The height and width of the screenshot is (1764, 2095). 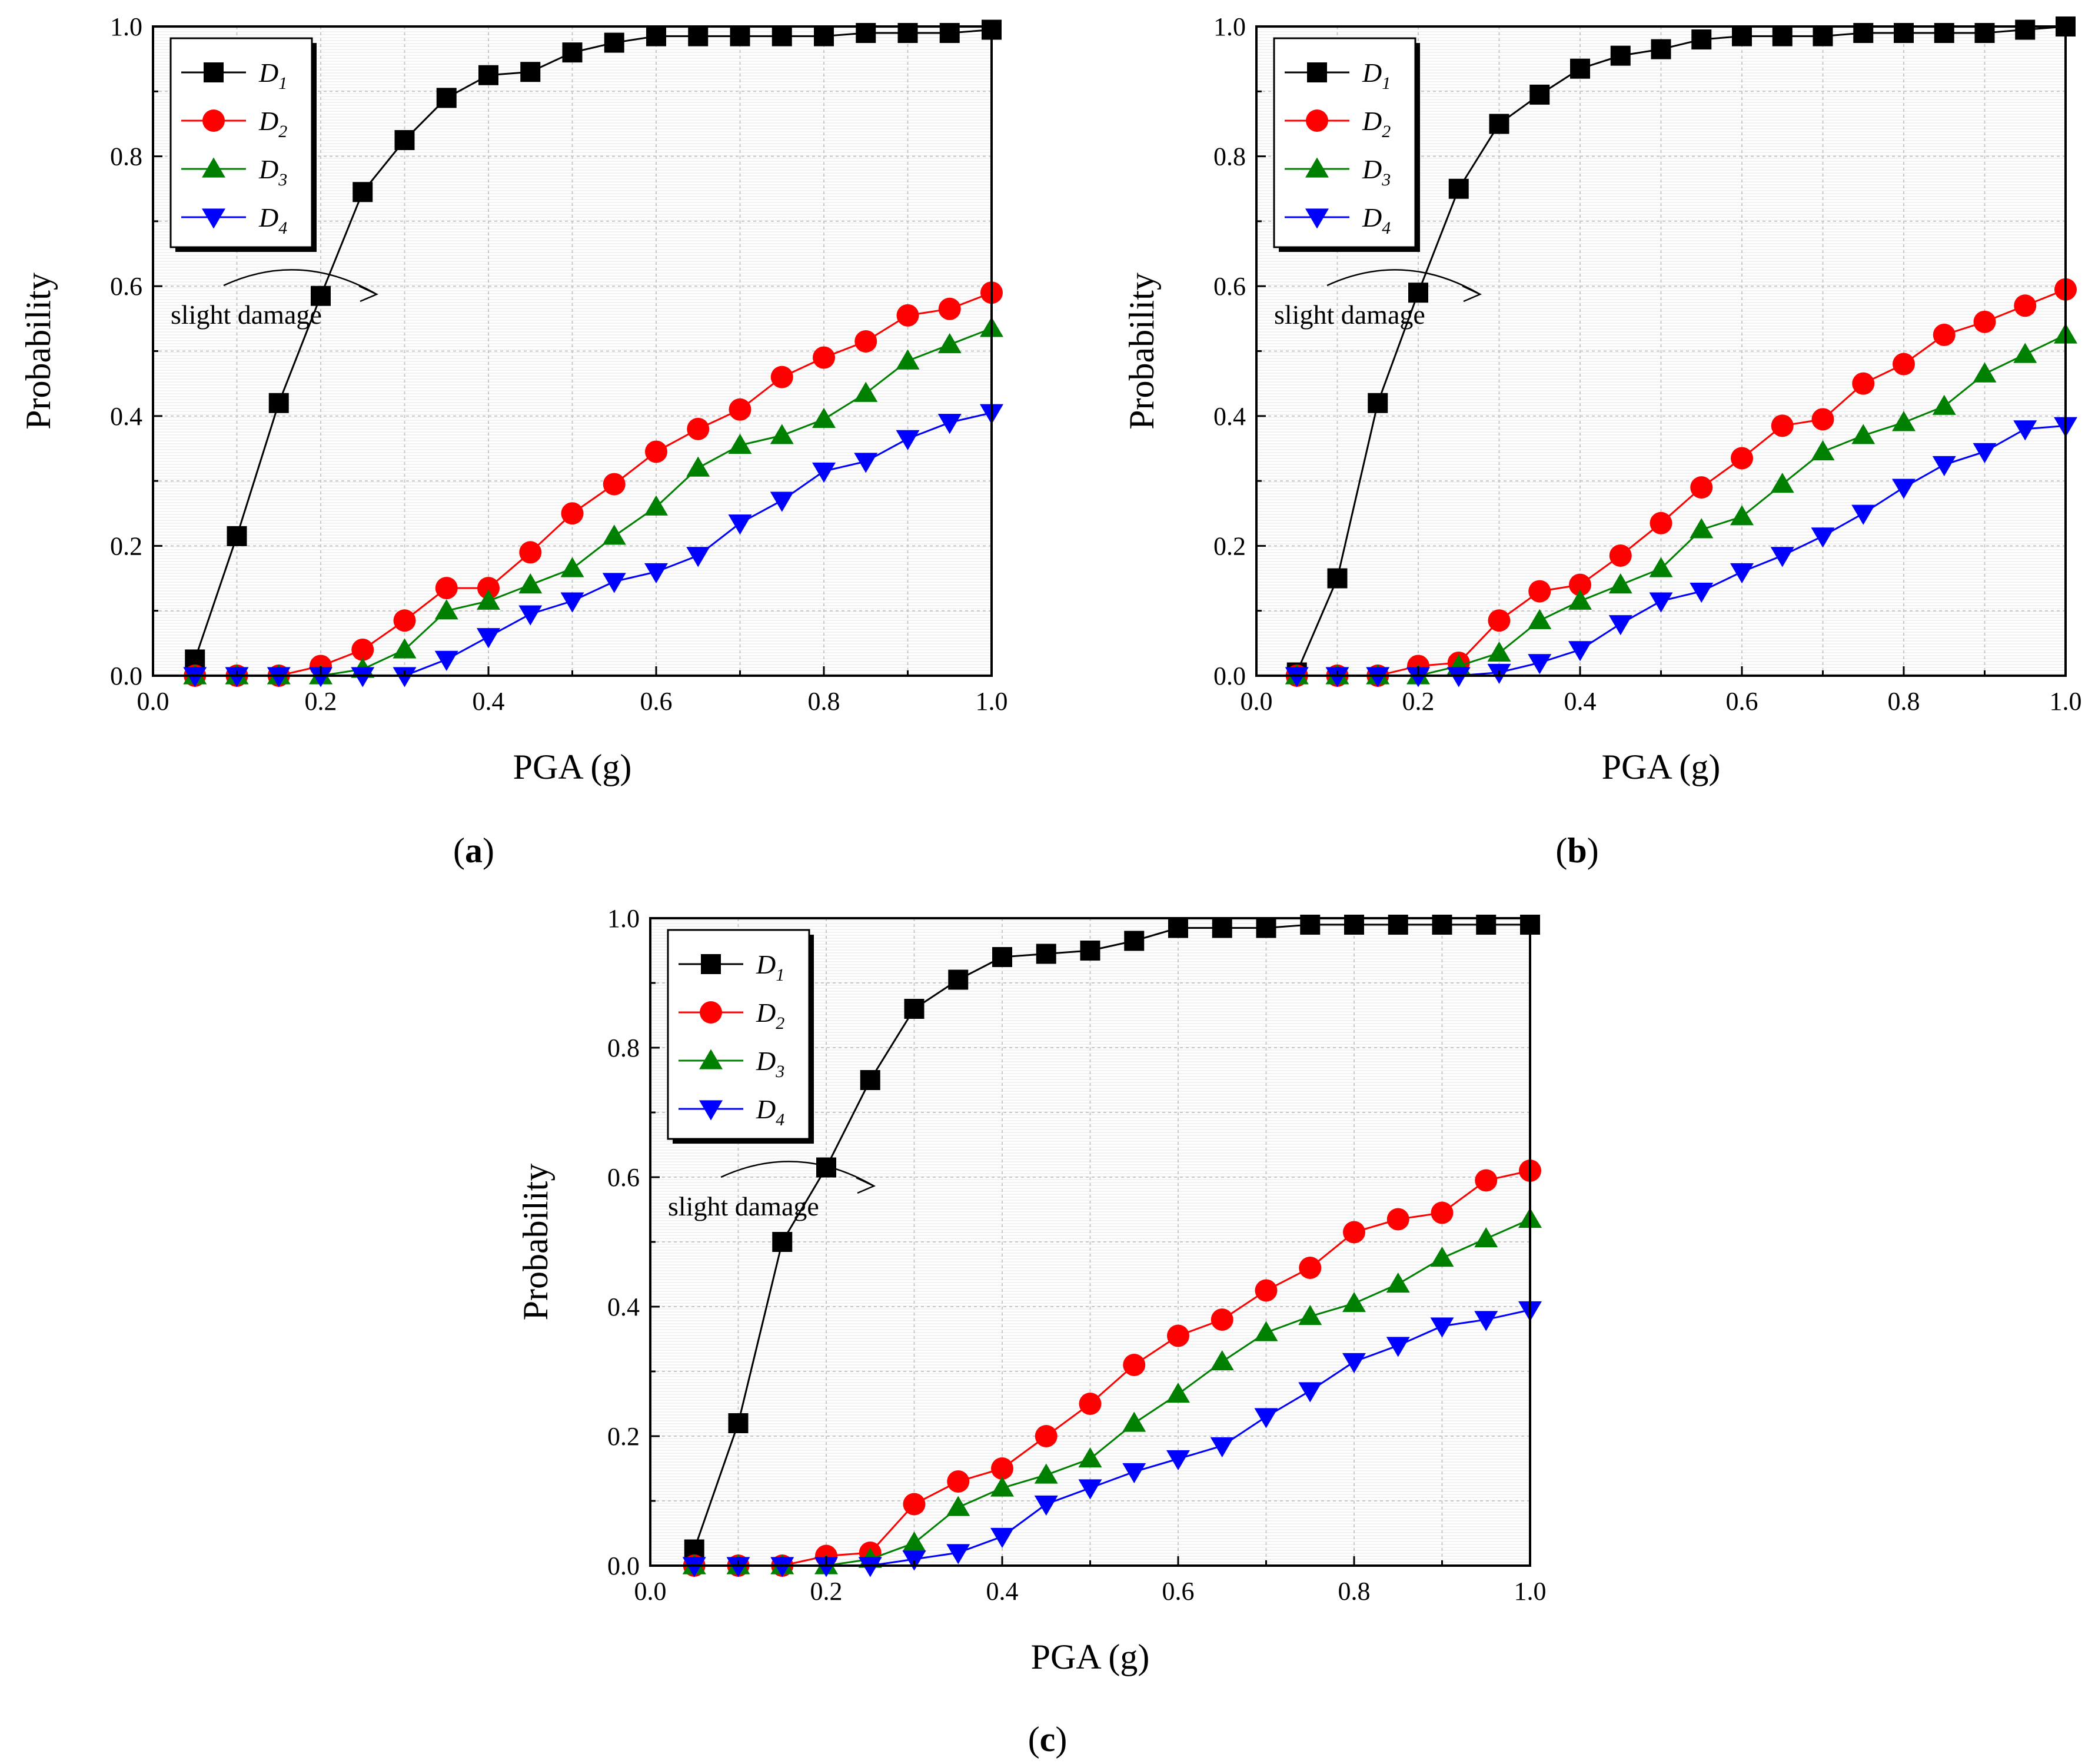 What do you see at coordinates (1229, 676) in the screenshot?
I see `y-tick-label: 0.0` at bounding box center [1229, 676].